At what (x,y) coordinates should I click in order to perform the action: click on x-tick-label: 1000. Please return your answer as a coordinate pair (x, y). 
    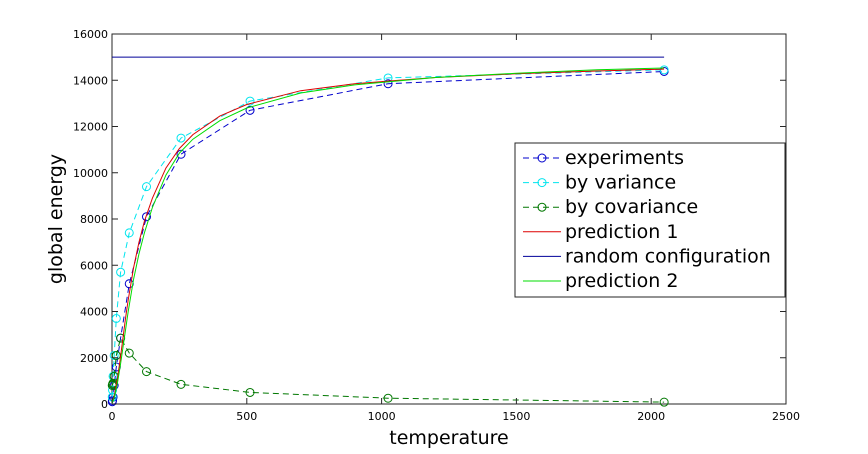
    Looking at the image, I should click on (382, 416).